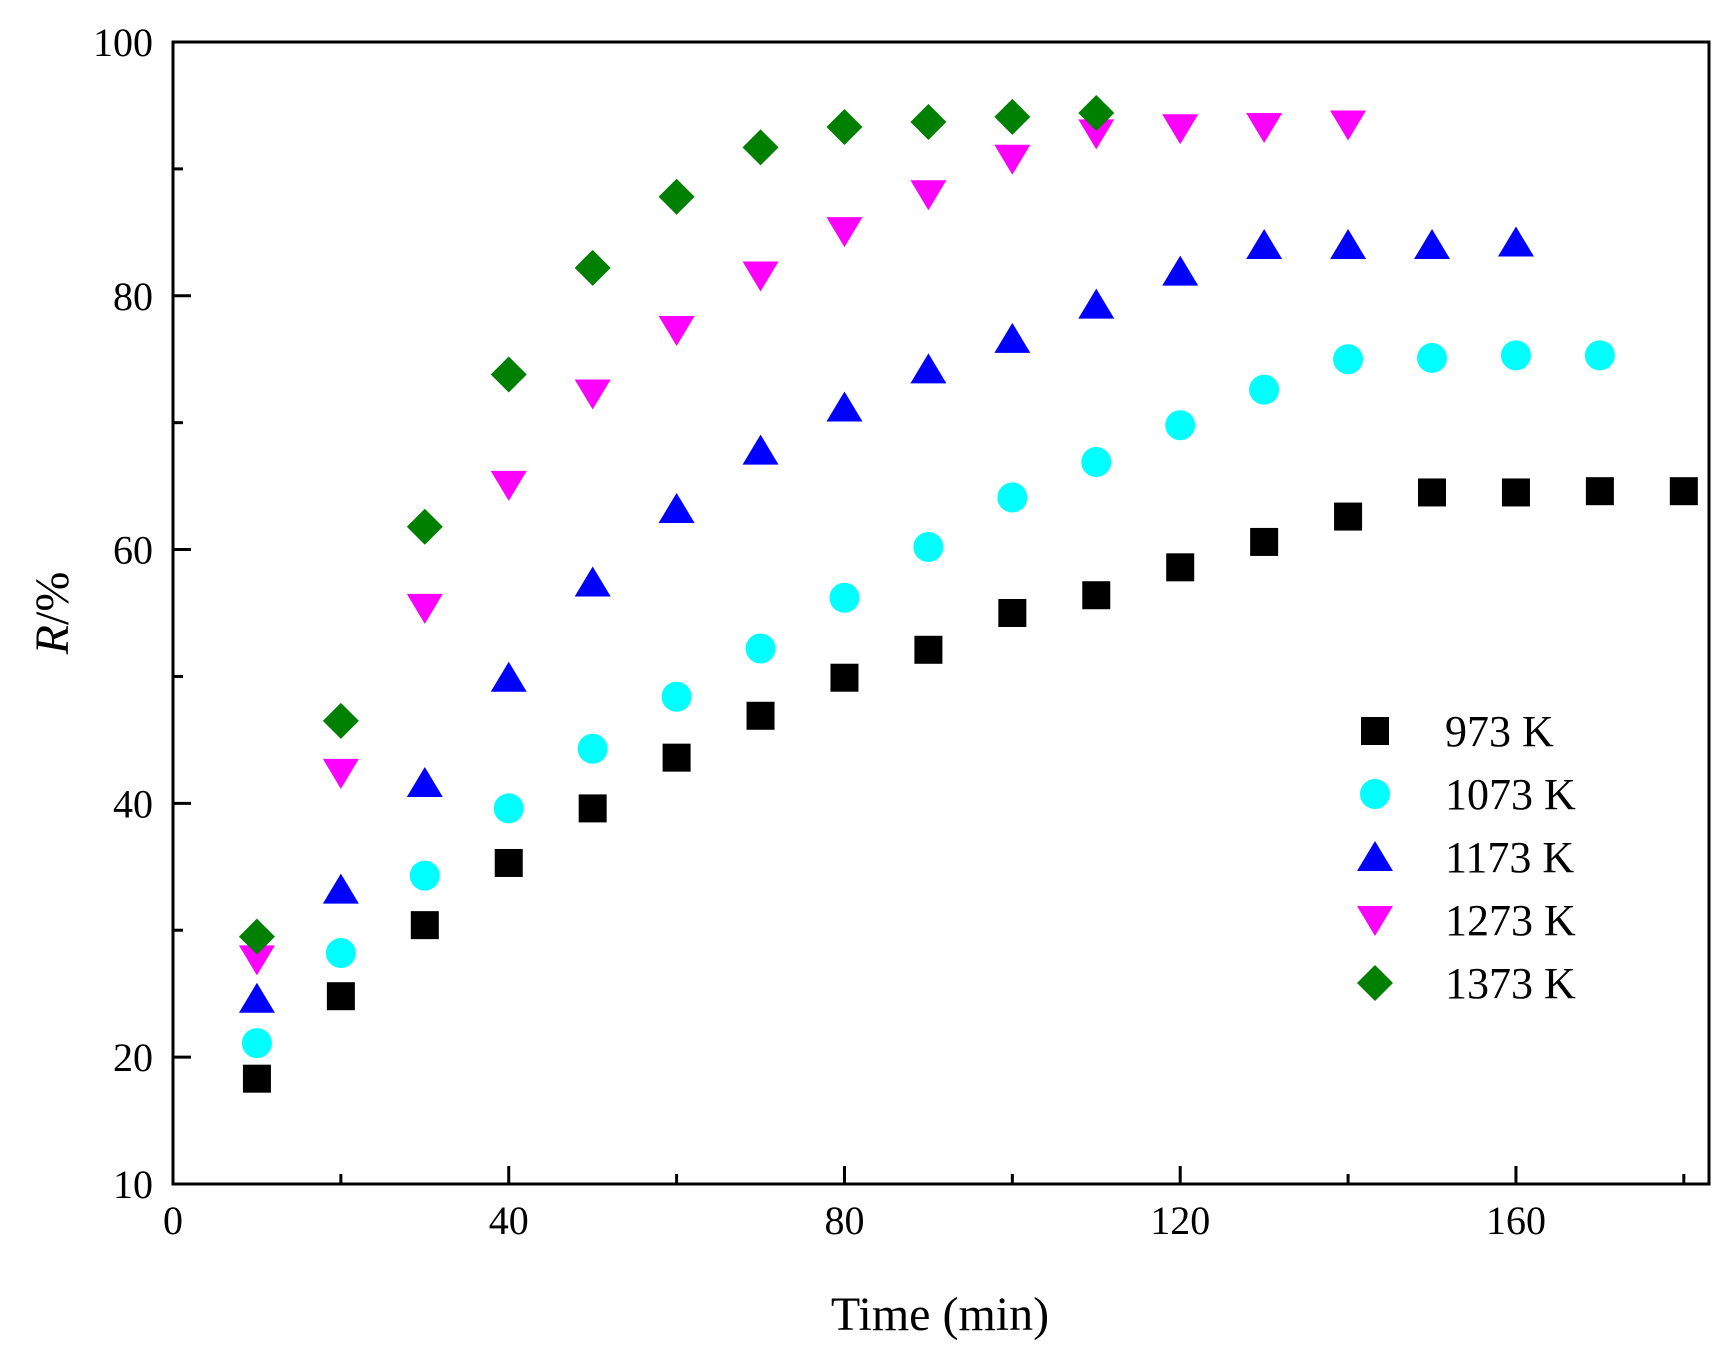 The width and height of the screenshot is (1729, 1349). I want to click on legend-label: 973 K, so click(1499, 731).